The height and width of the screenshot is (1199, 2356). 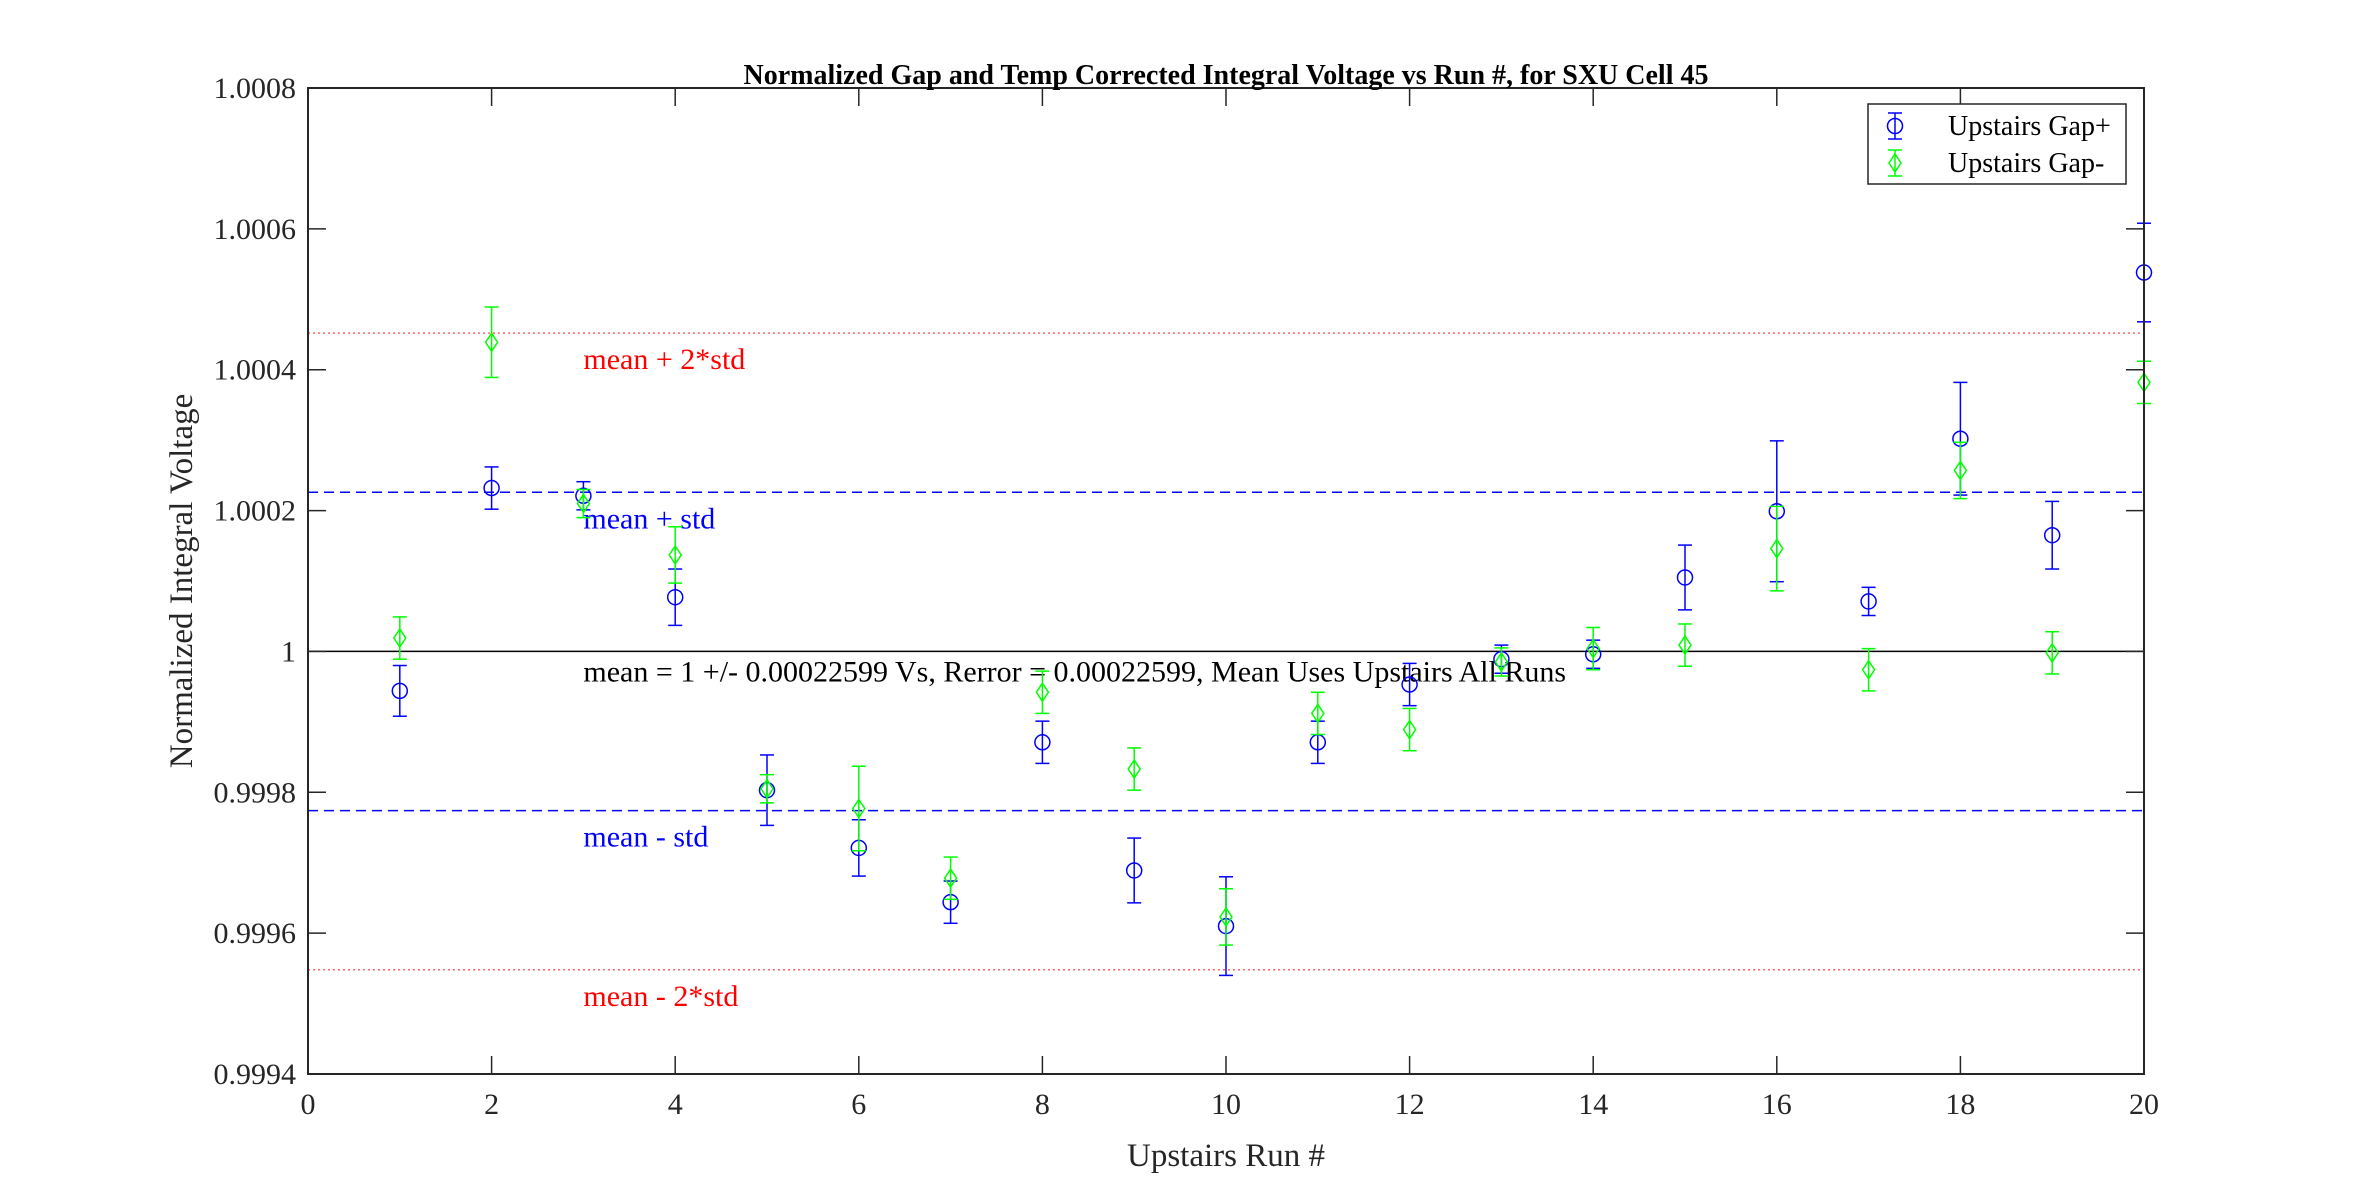 What do you see at coordinates (255, 511) in the screenshot?
I see `y-tick-label: 1.0002` at bounding box center [255, 511].